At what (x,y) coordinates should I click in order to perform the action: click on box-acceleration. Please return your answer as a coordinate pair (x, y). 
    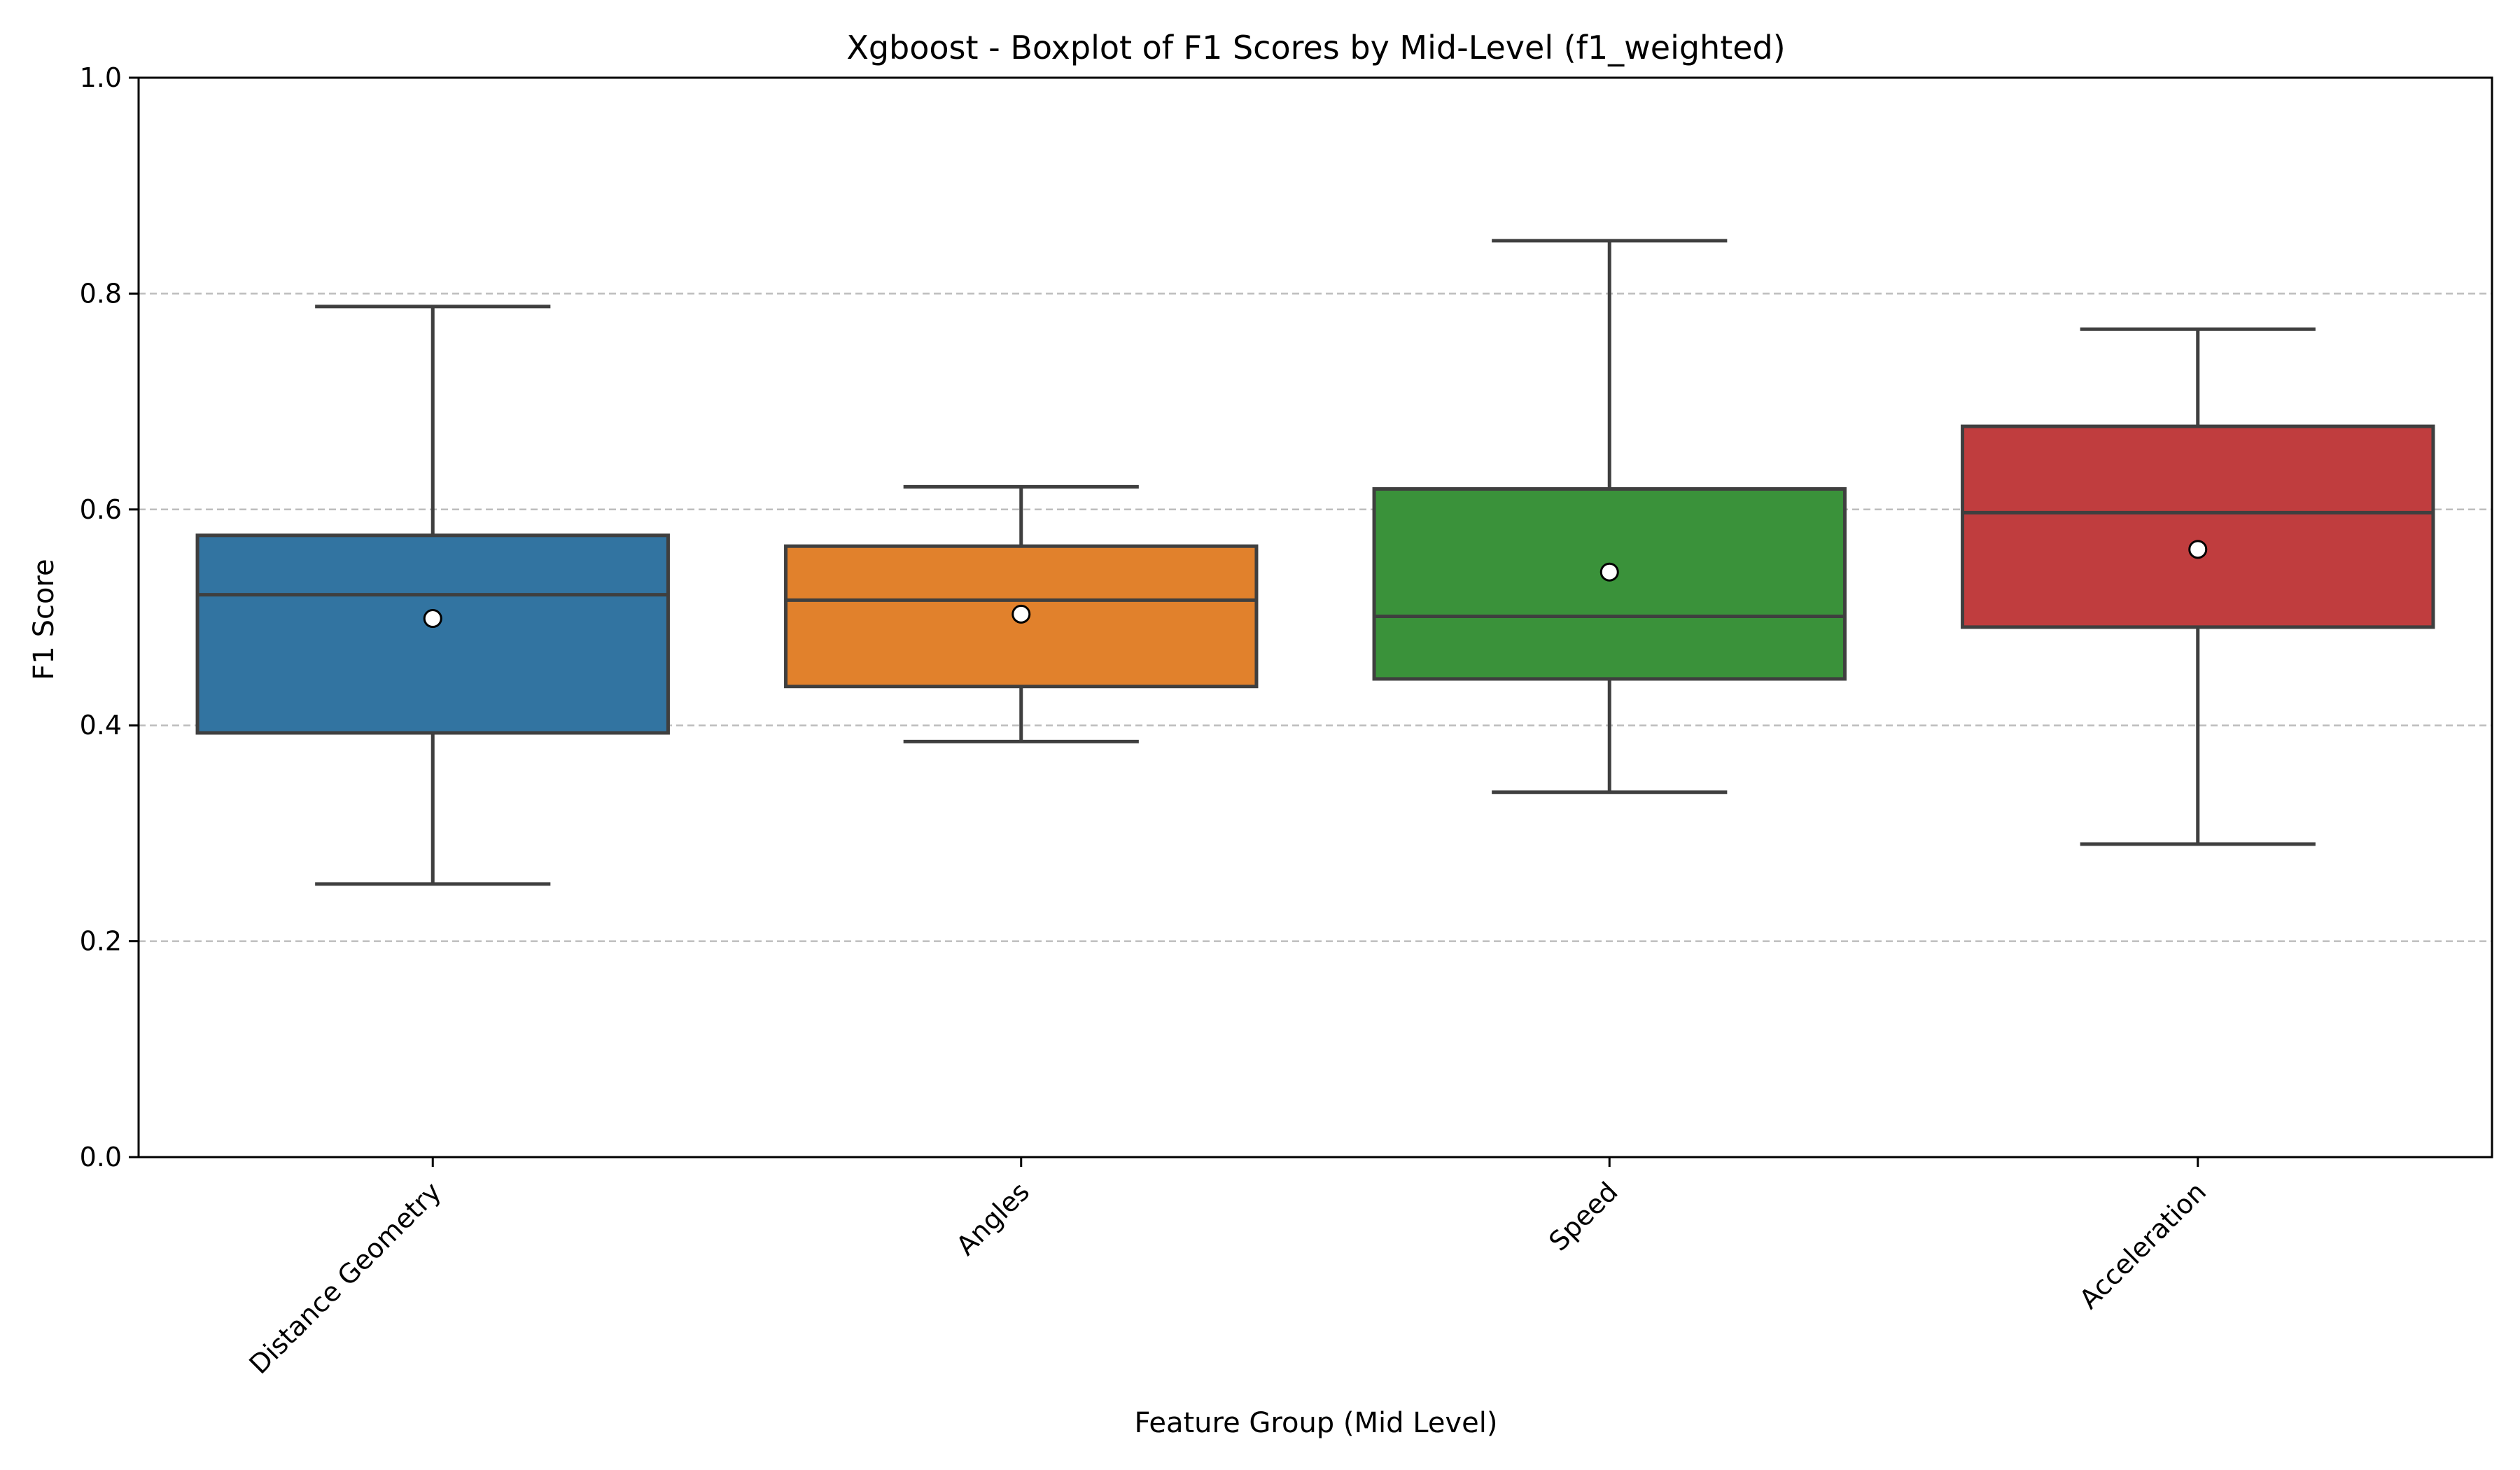
    Looking at the image, I should click on (2198, 586).